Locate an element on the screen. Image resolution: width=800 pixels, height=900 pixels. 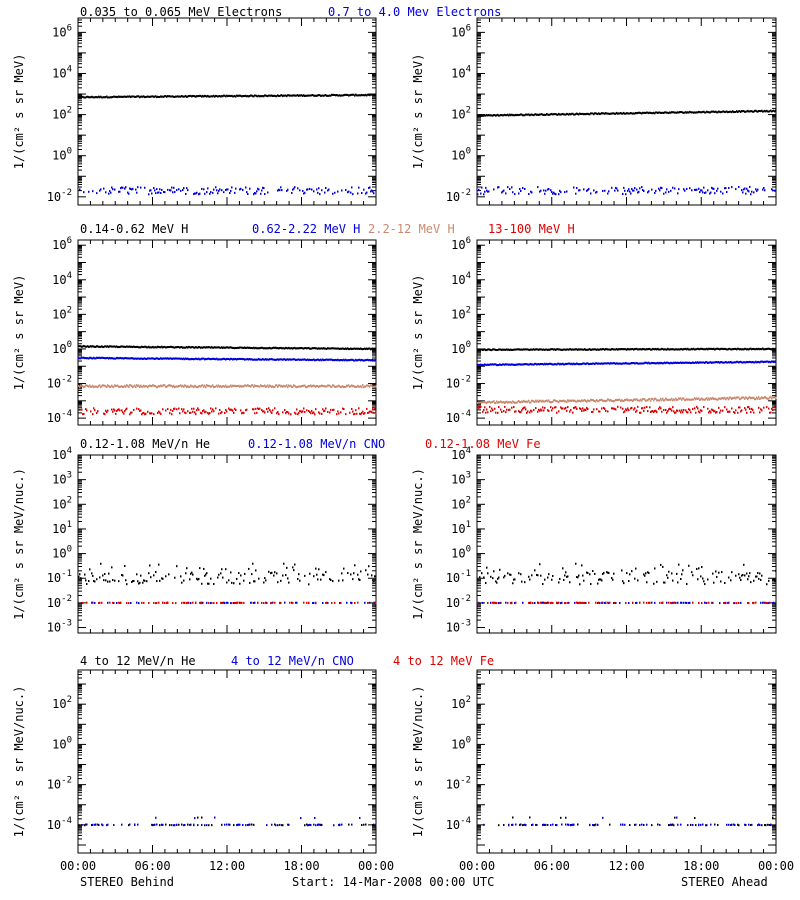
series-4-red is located at coordinates (228, 411).